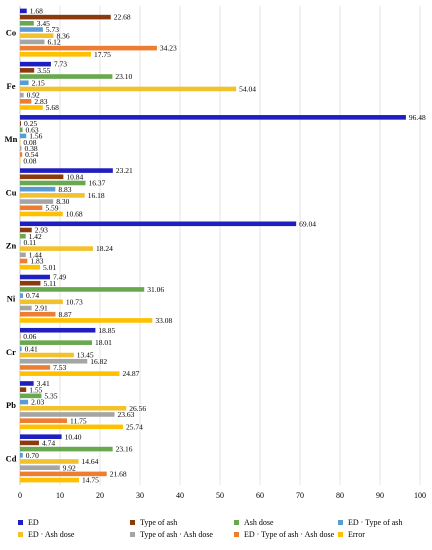 The width and height of the screenshot is (432, 550). What do you see at coordinates (90, 461) in the screenshot?
I see `data-label: 14.64` at bounding box center [90, 461].